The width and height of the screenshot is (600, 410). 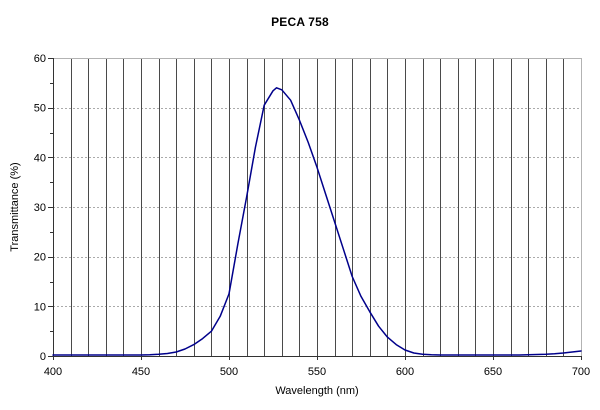 What do you see at coordinates (581, 372) in the screenshot?
I see `x-tick-label: 700` at bounding box center [581, 372].